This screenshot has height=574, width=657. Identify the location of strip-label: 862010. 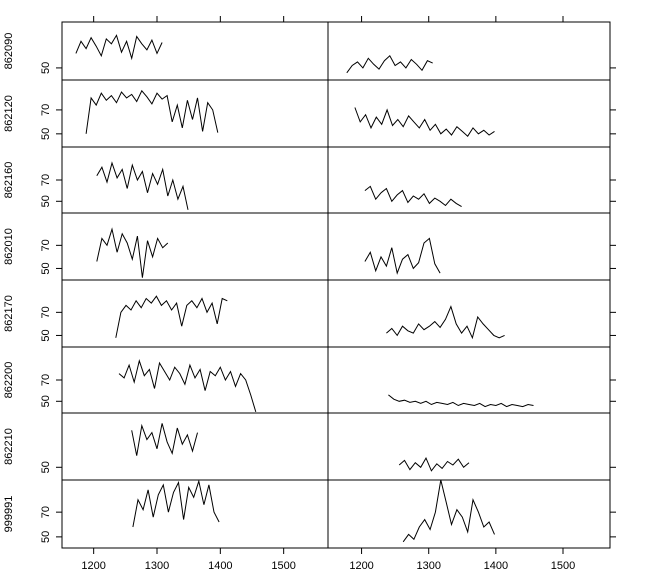
(9, 246).